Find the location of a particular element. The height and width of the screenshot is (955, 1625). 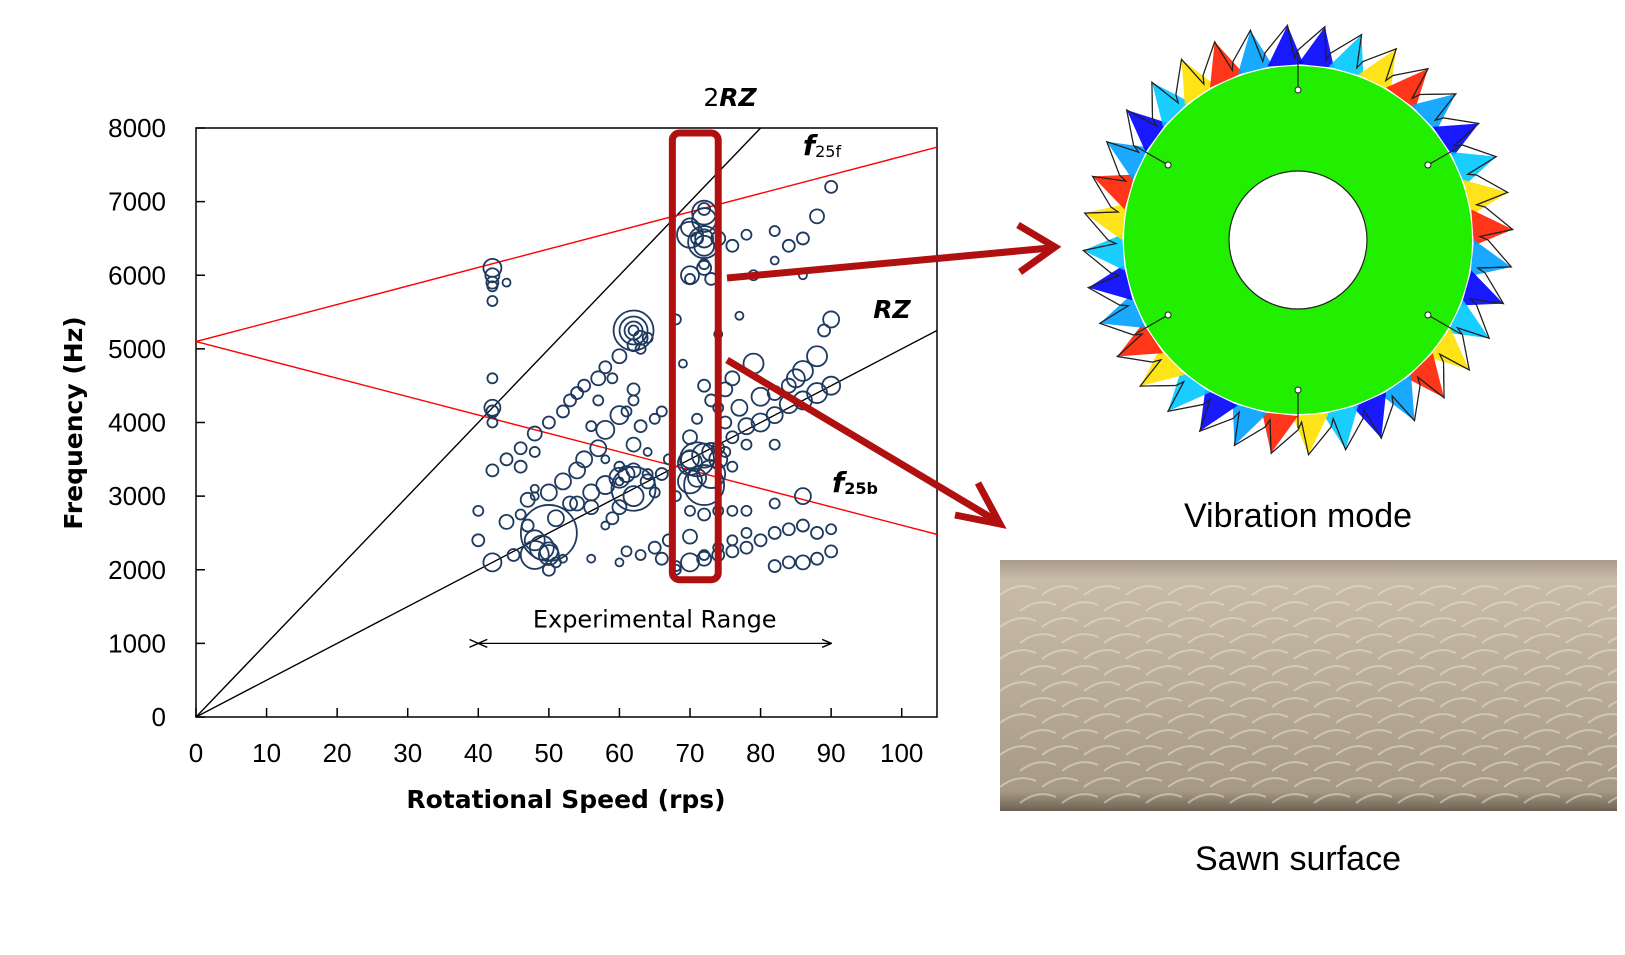

vibration-mode-caption: Vibration mode is located at coordinates (1298, 516).